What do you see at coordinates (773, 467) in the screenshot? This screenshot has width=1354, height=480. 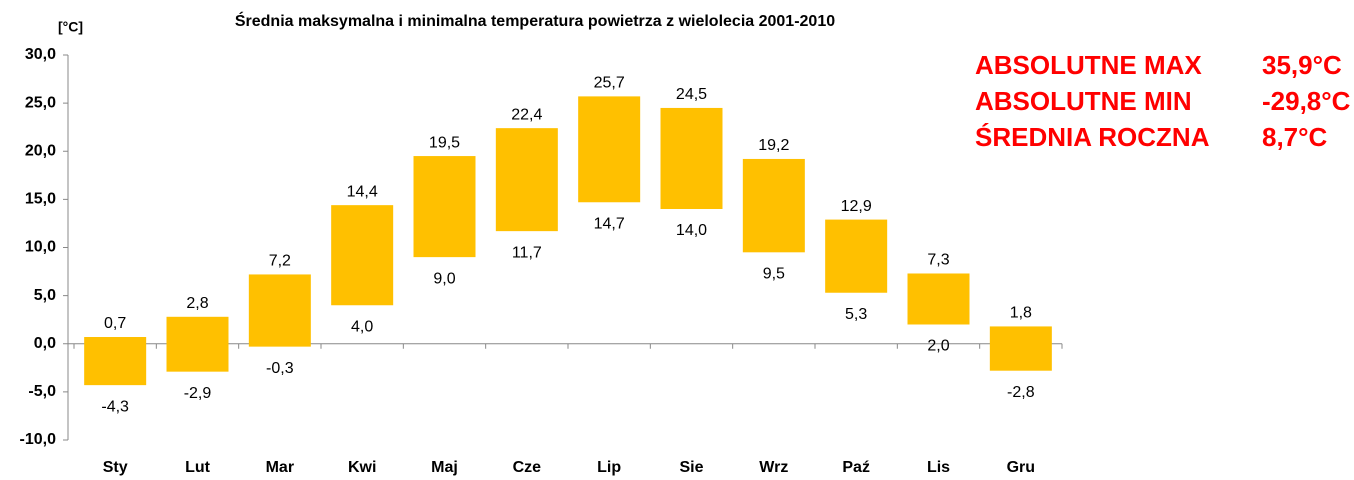 I see `x-tick-label: Wrz` at bounding box center [773, 467].